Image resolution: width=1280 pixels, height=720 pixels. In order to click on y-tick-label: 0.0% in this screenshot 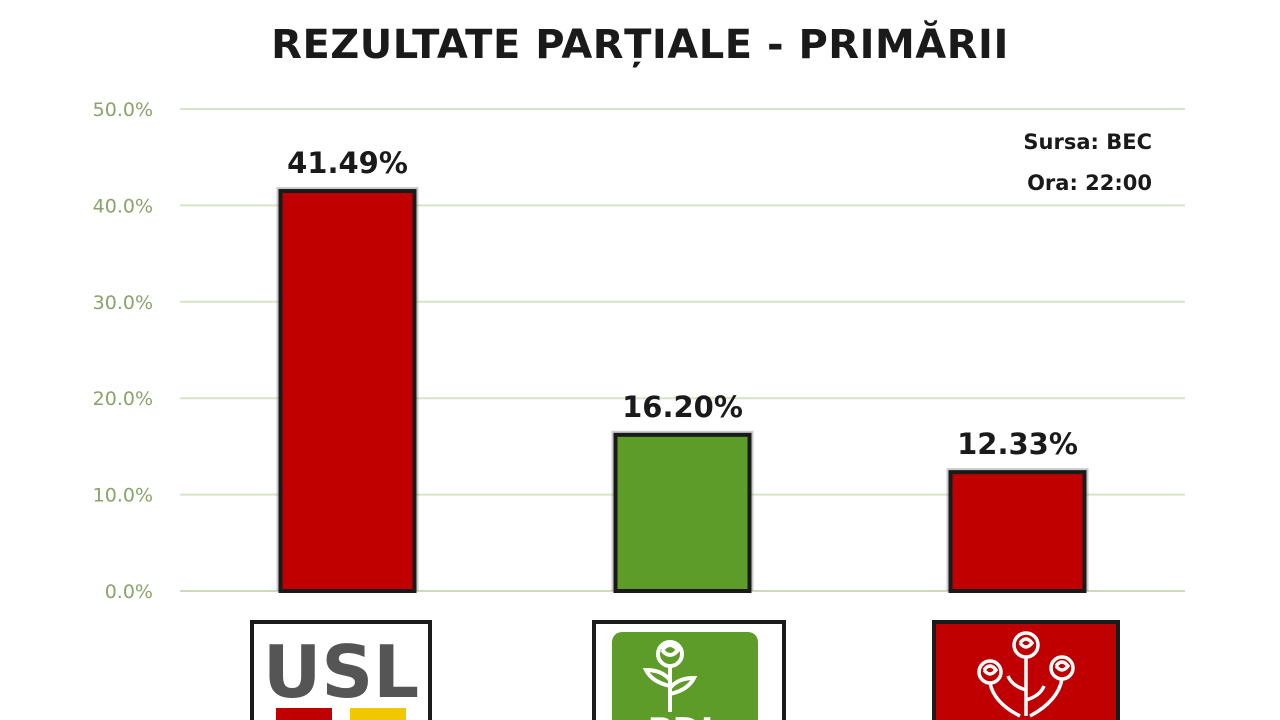, I will do `click(129, 592)`.